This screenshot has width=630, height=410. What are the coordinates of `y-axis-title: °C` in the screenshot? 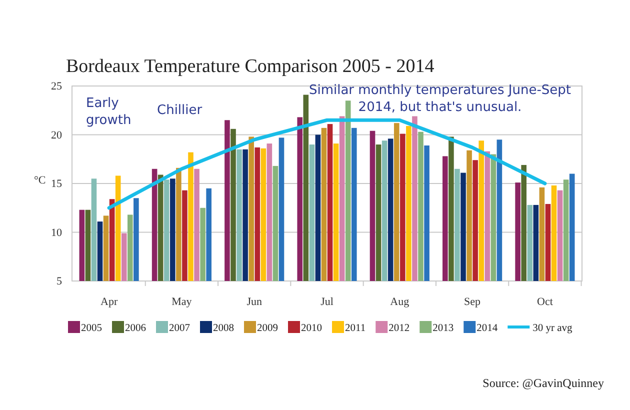 It's located at (40, 180).